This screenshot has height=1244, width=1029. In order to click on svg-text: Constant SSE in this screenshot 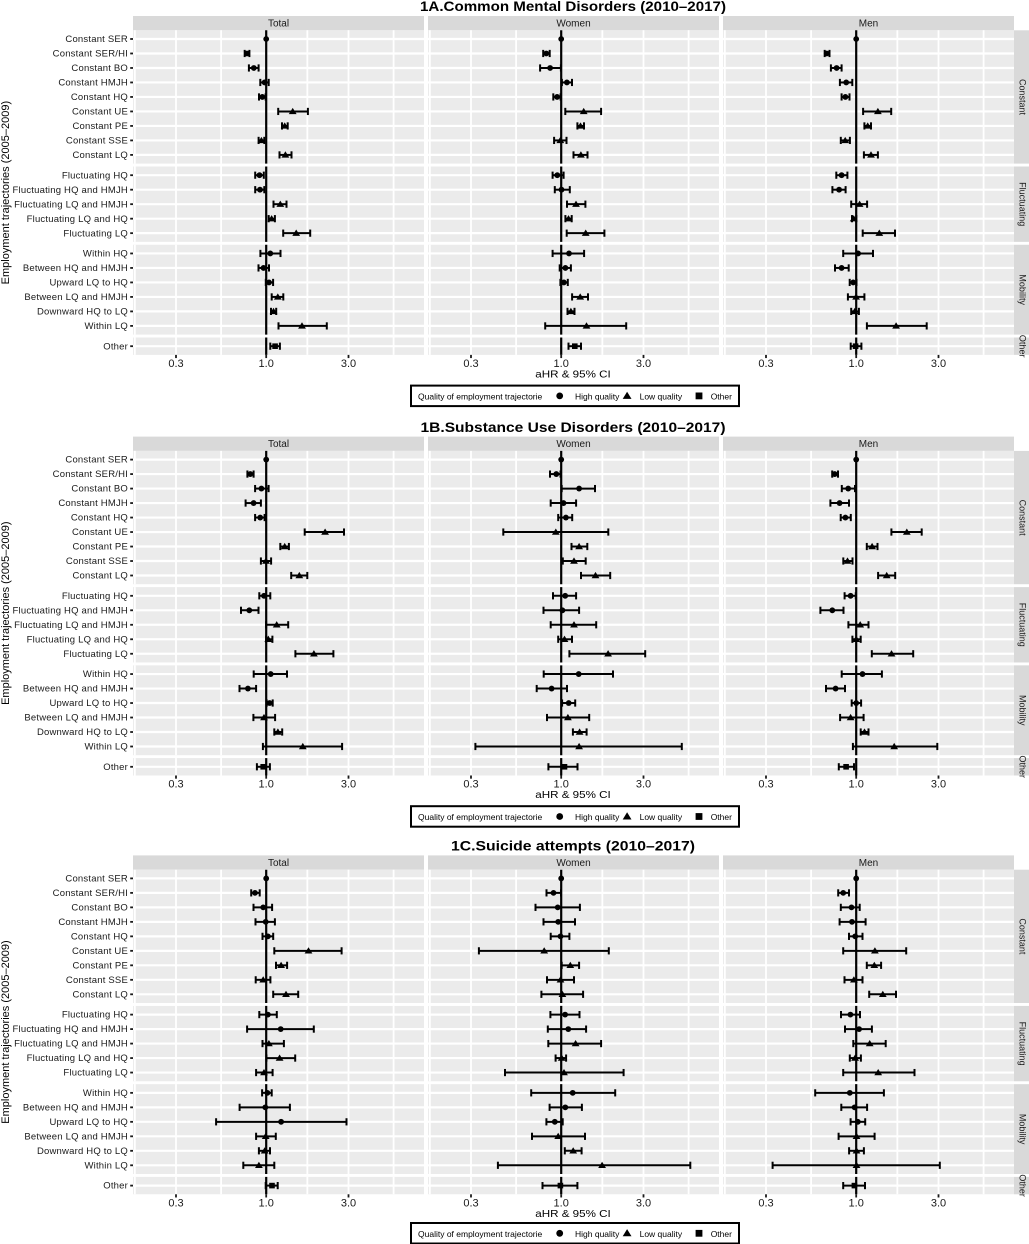, I will do `click(97, 141)`.